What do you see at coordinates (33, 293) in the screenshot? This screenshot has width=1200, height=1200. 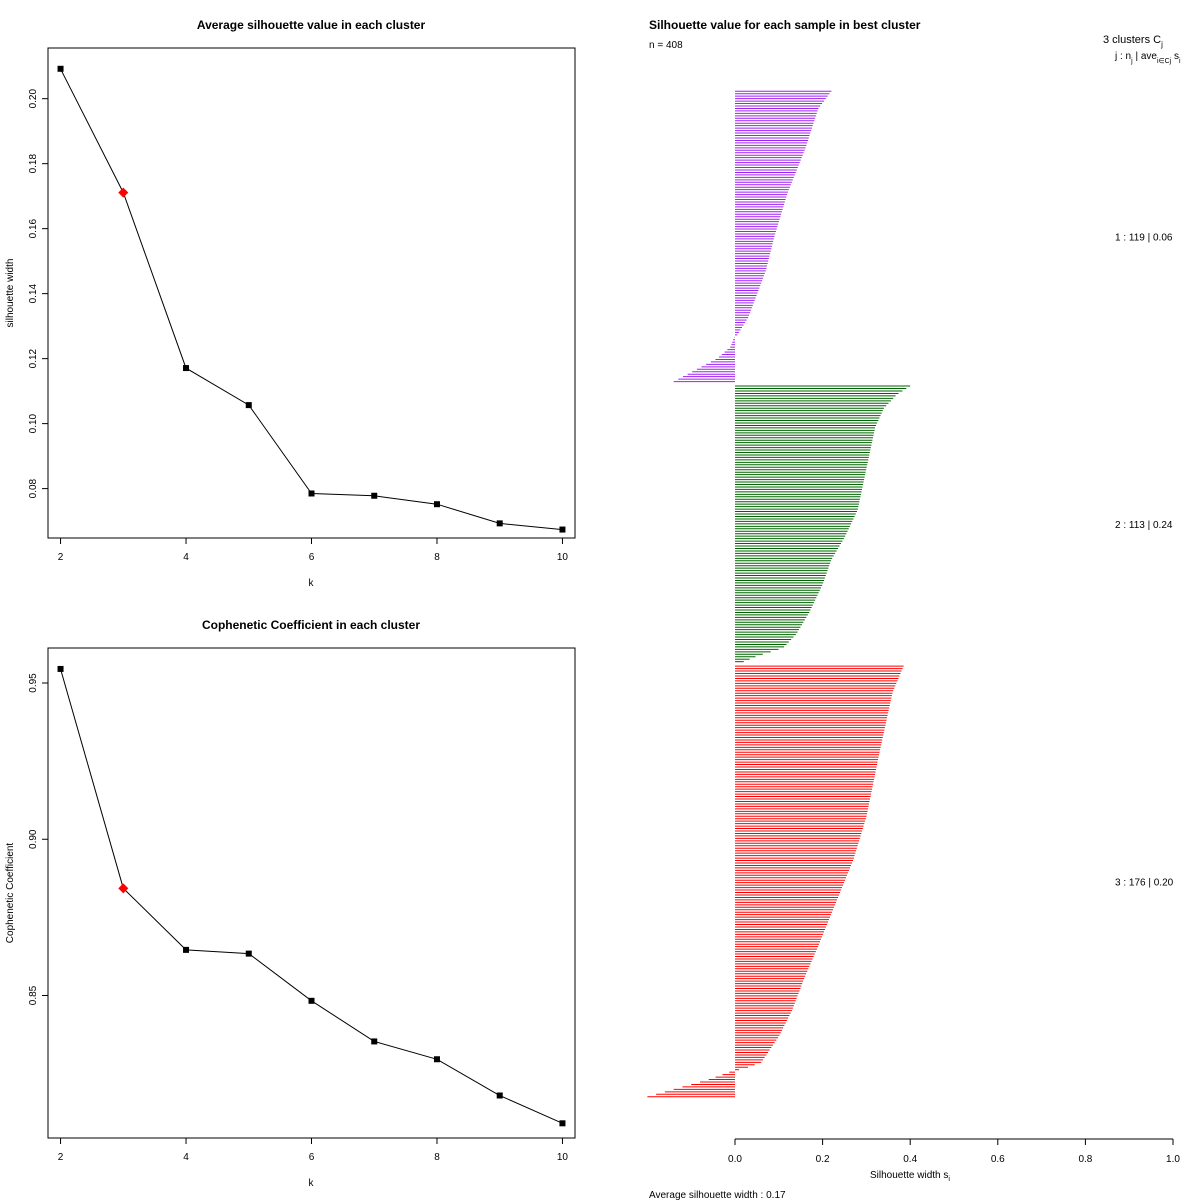 I see `c1-y-tick-label: 0.14` at bounding box center [33, 293].